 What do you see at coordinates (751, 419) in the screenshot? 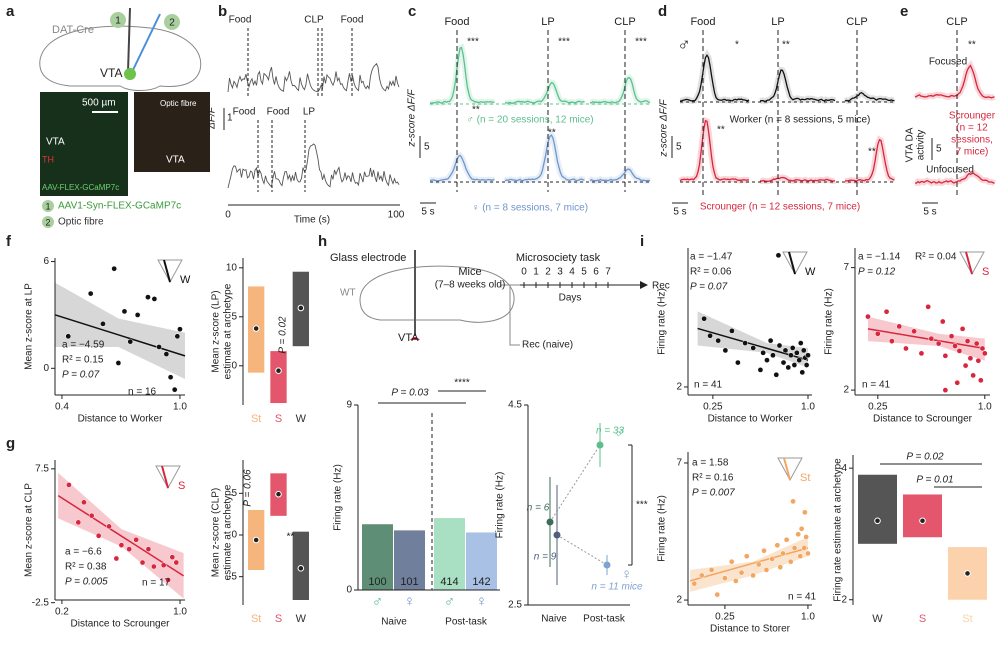
I see `x-axis-label: Distance to Worker` at bounding box center [751, 419].